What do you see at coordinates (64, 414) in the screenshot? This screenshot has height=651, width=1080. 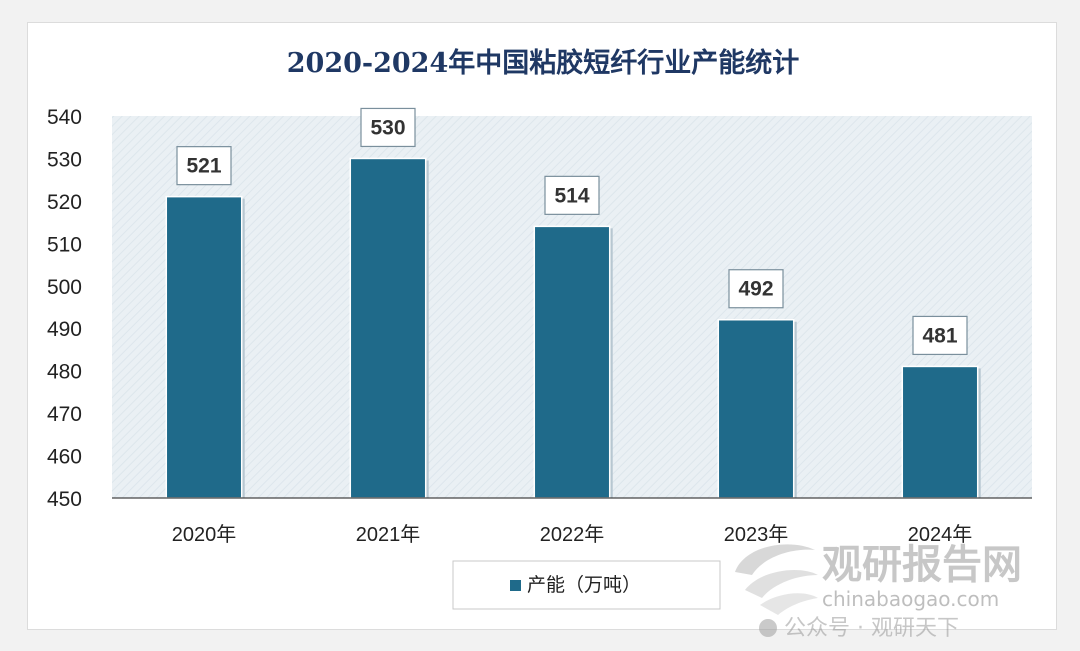 I see `y-tick-label: 470` at bounding box center [64, 414].